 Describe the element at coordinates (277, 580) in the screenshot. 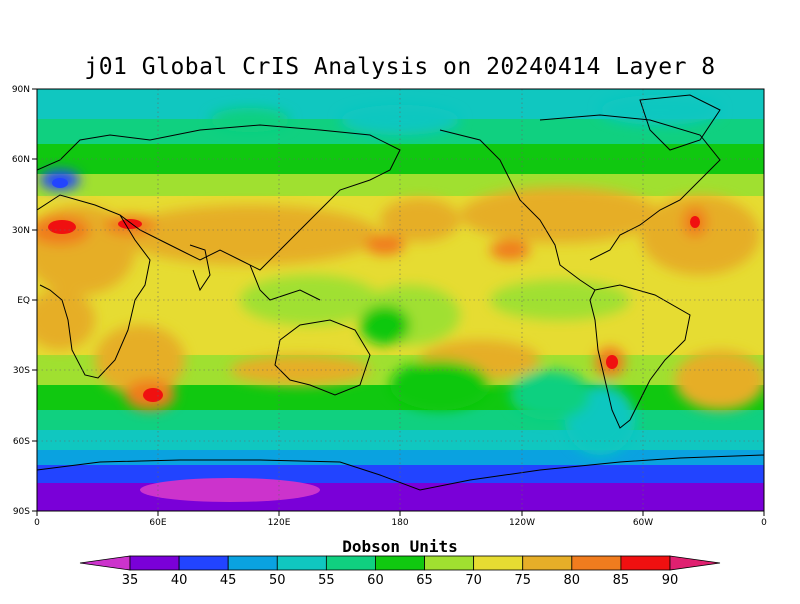

I see `colorbar-label: 50` at that location.